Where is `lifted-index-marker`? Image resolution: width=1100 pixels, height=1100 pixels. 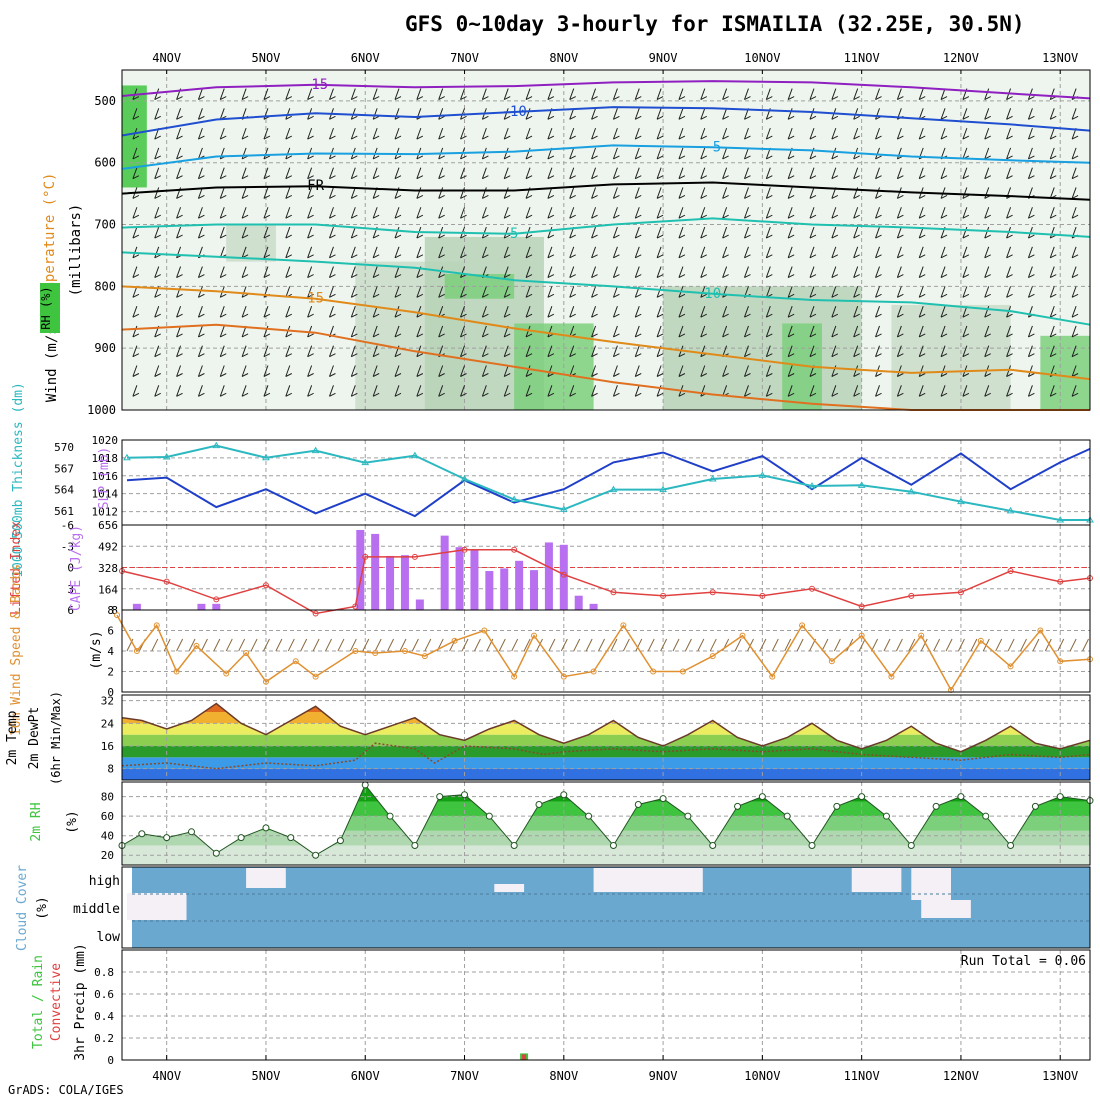 lifted-index-marker is located at coordinates (216, 599).